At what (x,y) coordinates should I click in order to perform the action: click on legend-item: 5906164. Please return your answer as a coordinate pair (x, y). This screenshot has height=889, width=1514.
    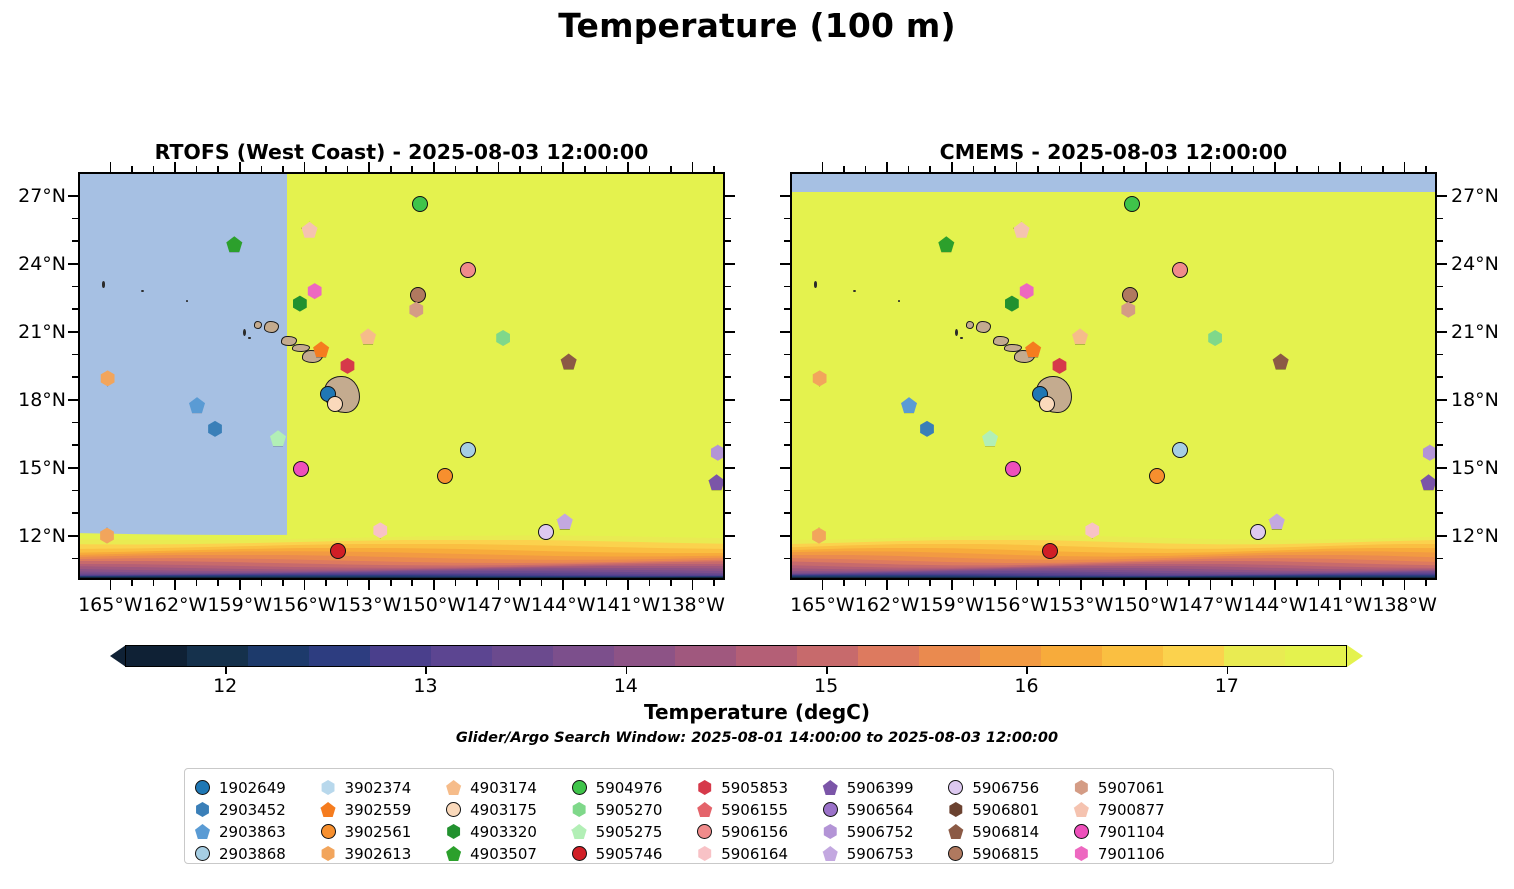
    Looking at the image, I should click on (759, 853).